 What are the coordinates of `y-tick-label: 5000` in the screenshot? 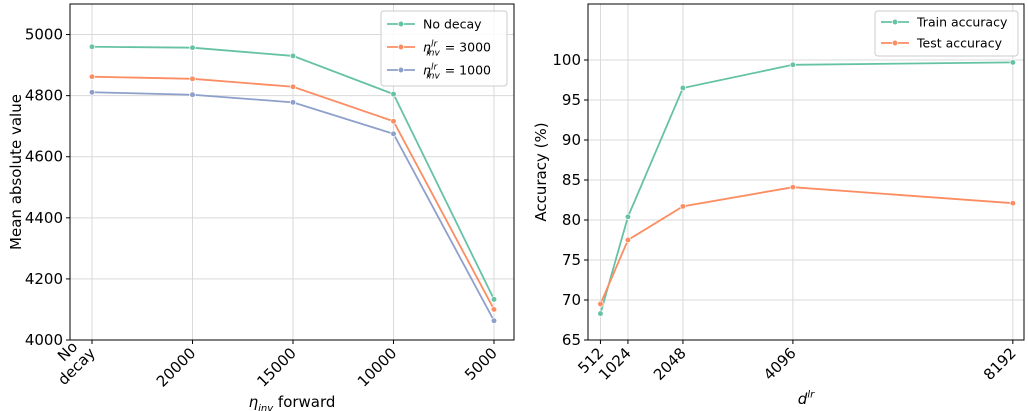 It's located at (44, 35).